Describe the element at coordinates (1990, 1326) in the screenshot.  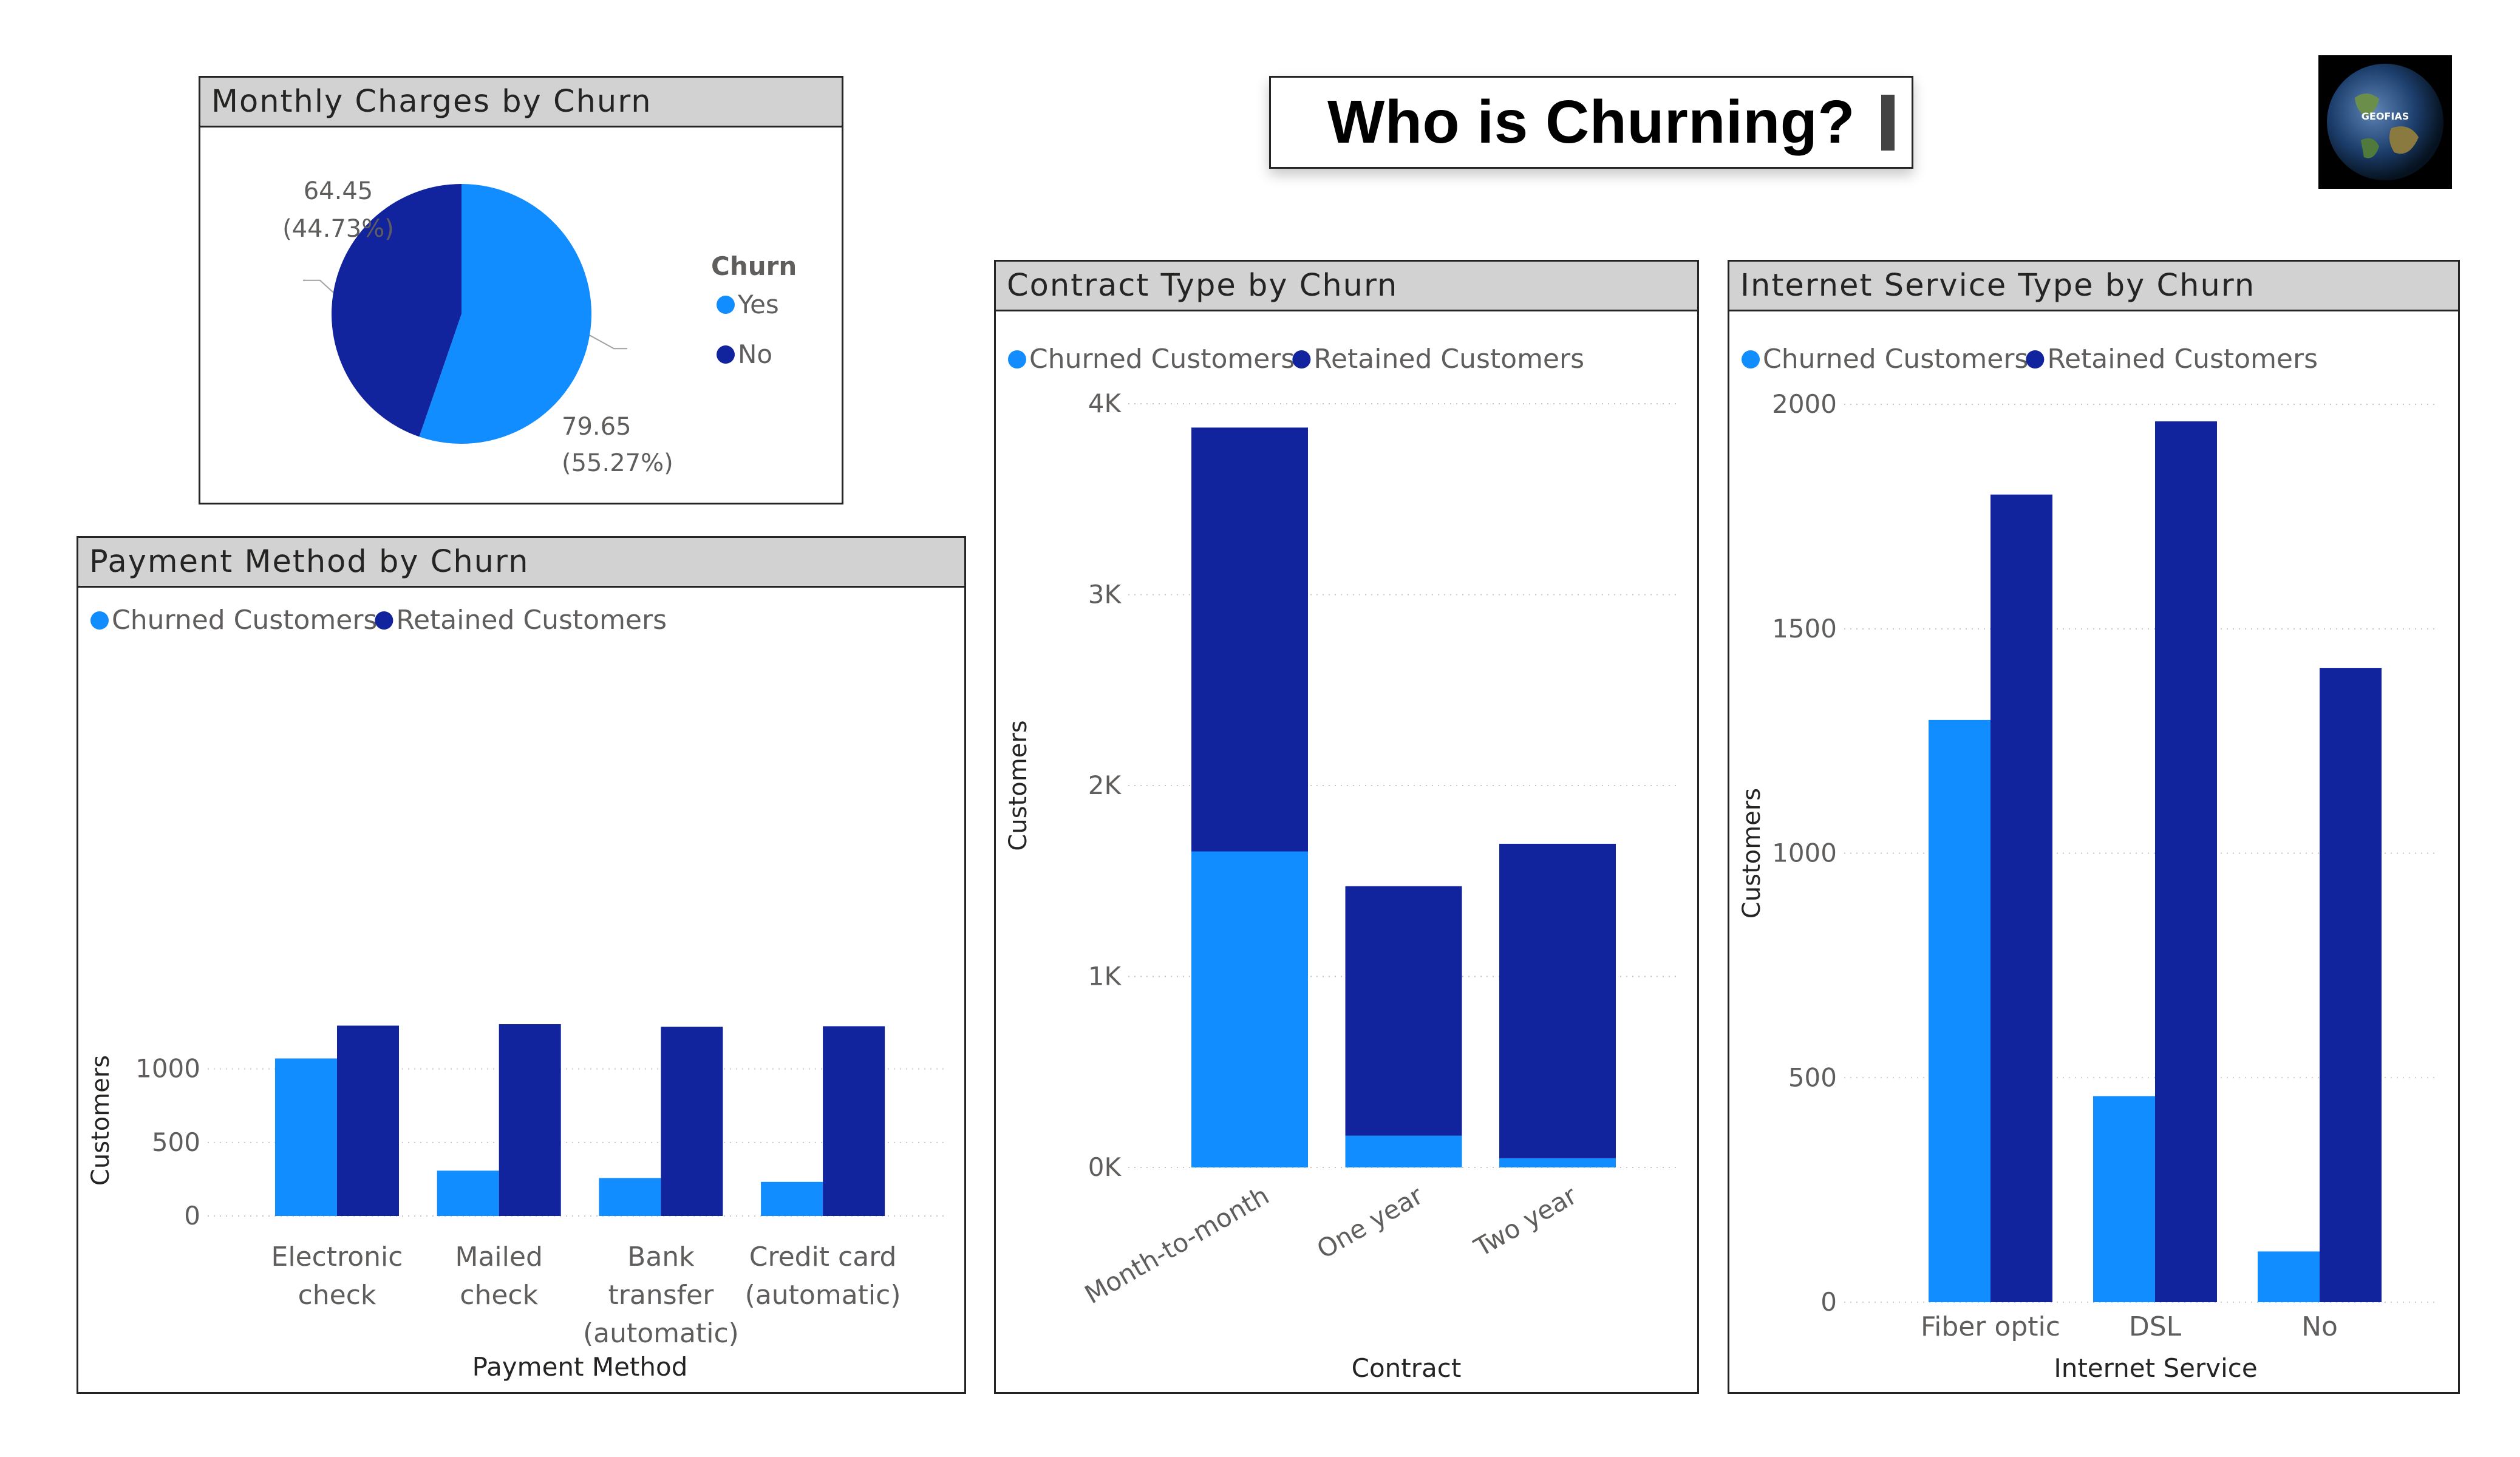
I see `x-tick-label: Fiber optic` at that location.